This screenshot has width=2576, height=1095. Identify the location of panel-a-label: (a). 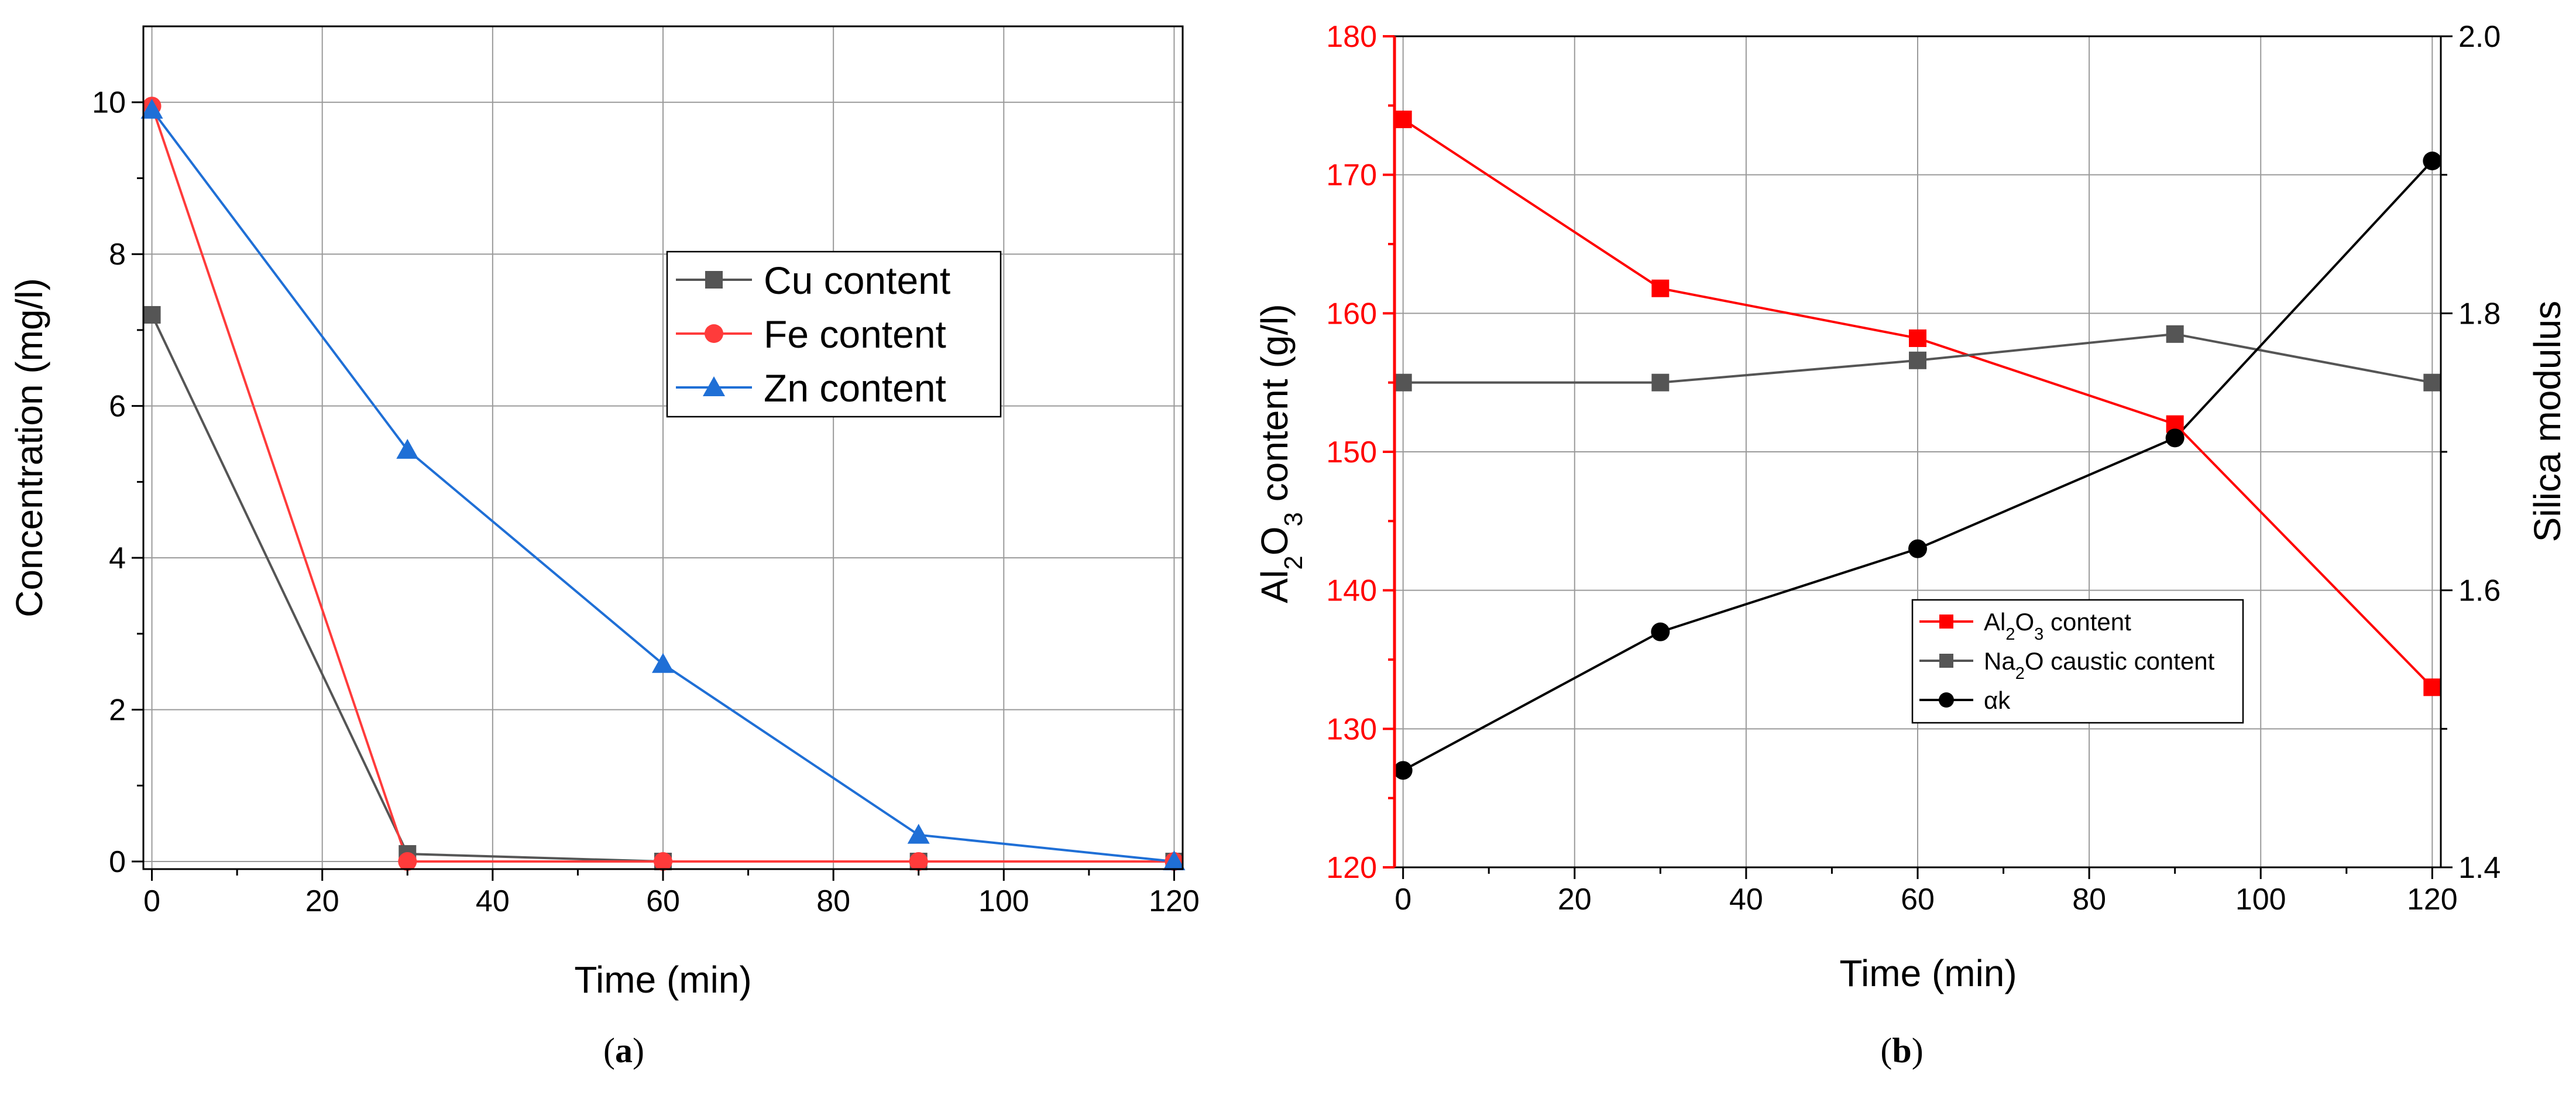
(623, 1050).